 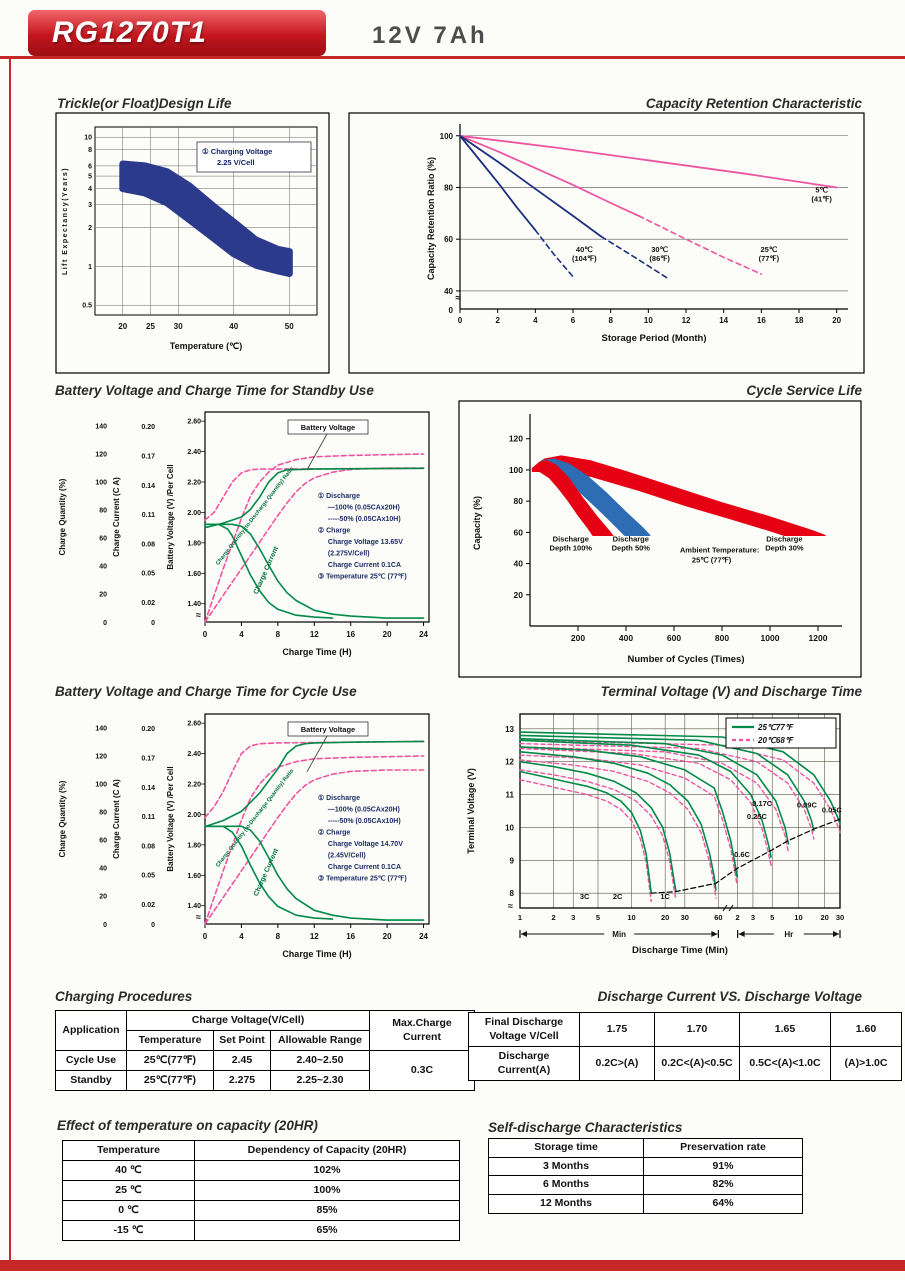 What do you see at coordinates (91, 1080) in the screenshot?
I see `charging-procedures-cell: Standby` at bounding box center [91, 1080].